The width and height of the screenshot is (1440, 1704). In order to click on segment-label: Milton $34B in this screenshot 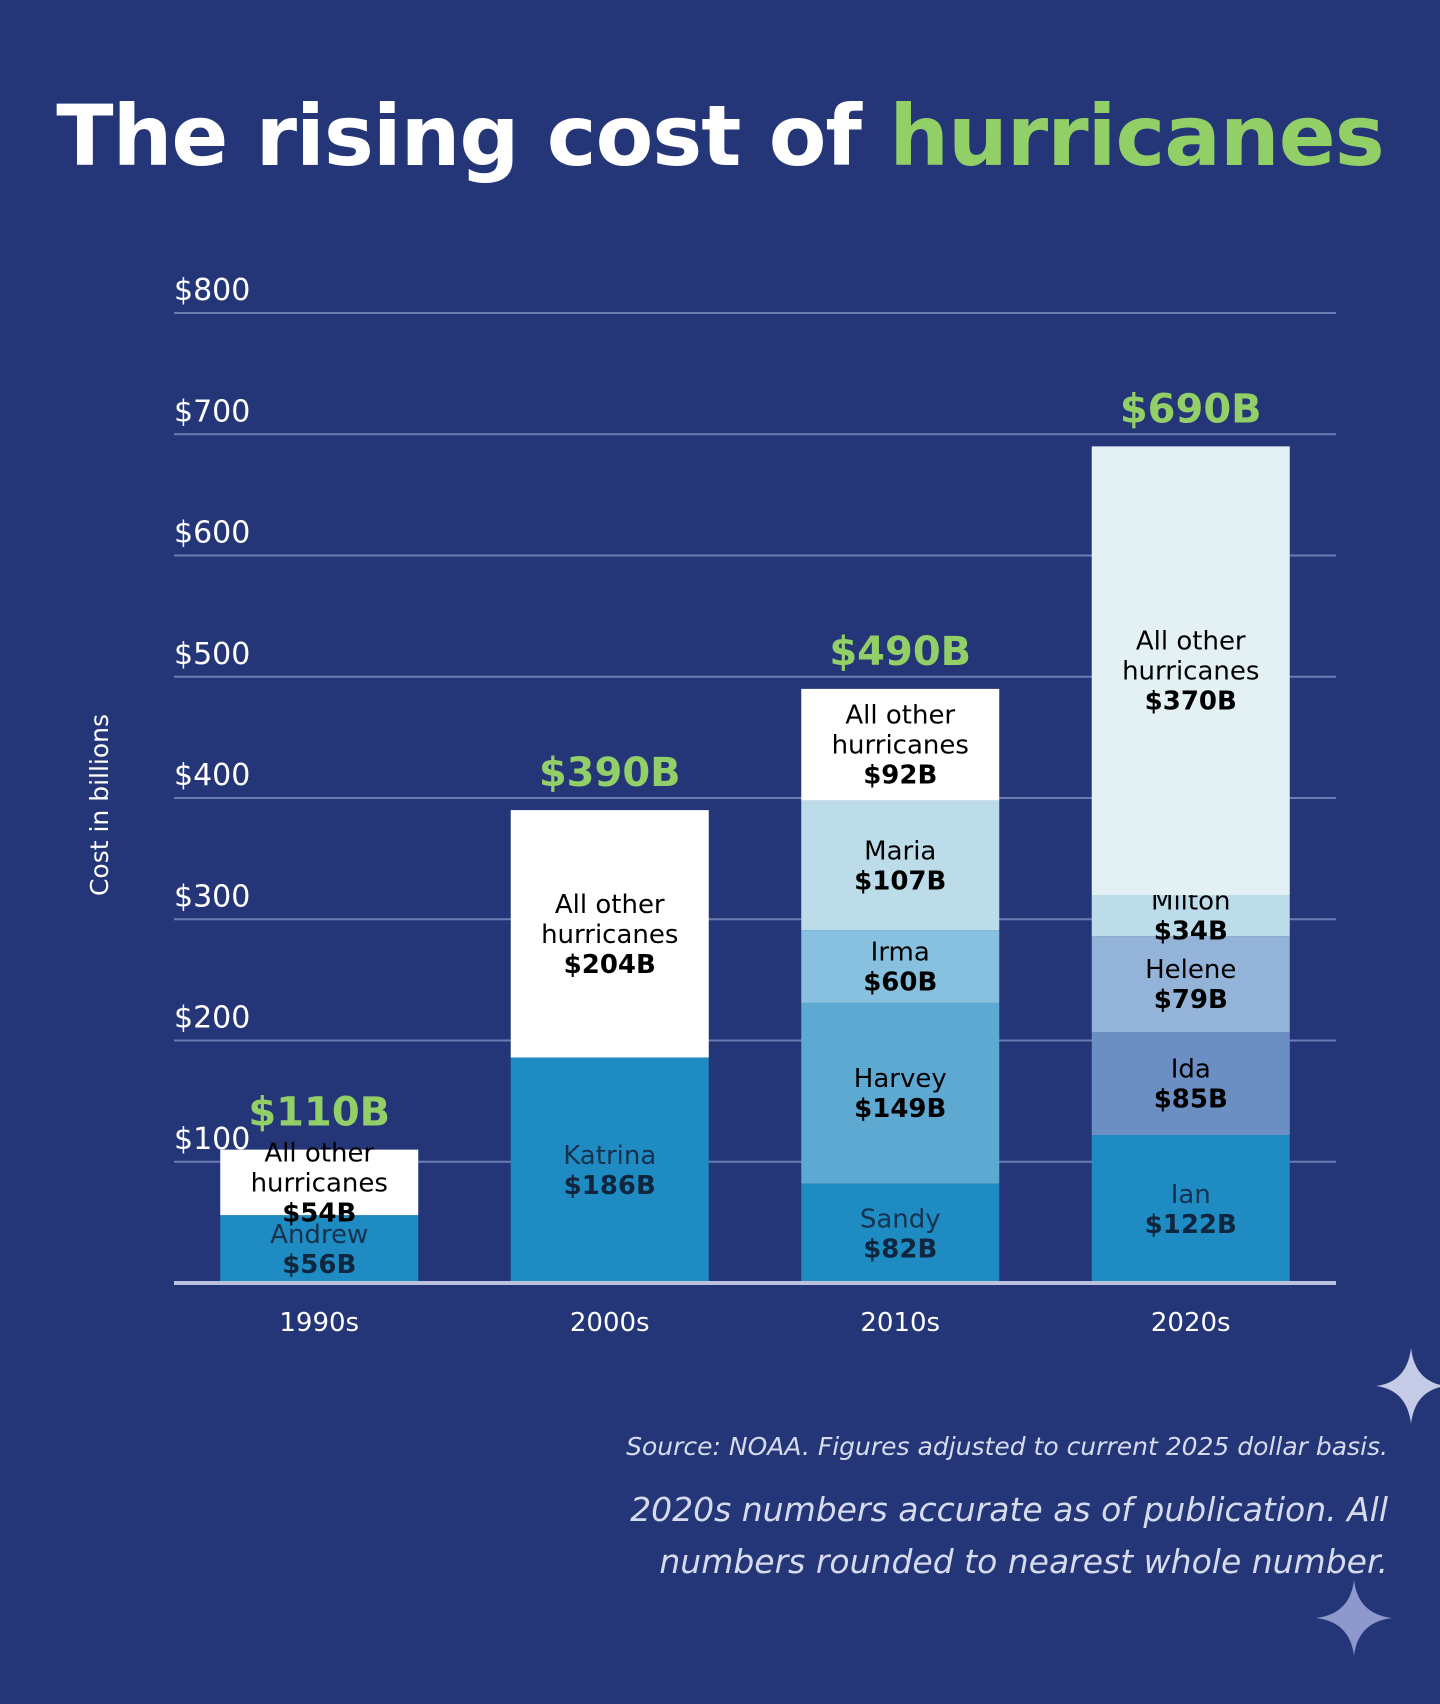, I will do `click(1190, 917)`.